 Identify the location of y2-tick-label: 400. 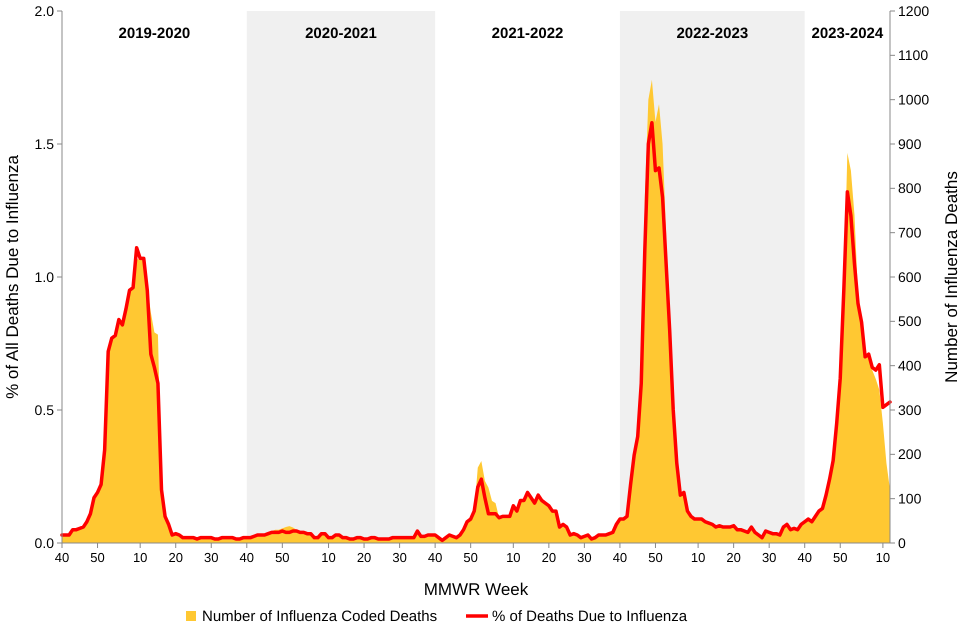
(910, 366).